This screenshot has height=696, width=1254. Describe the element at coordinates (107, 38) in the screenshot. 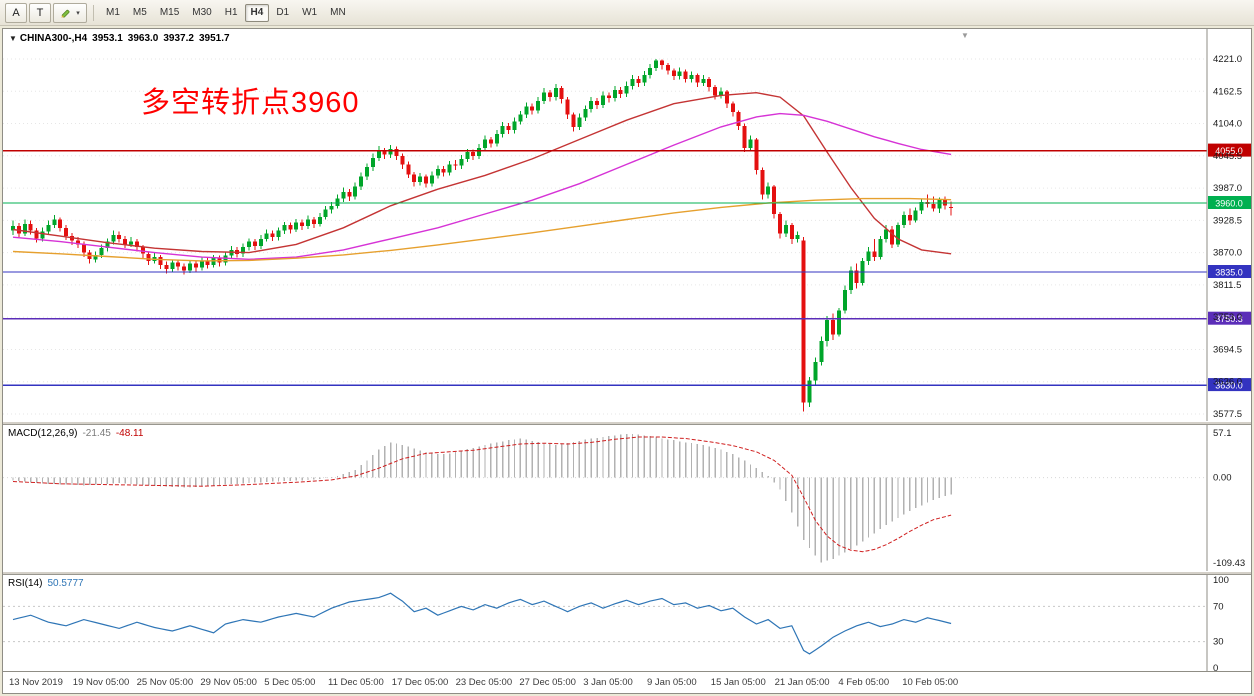

I see `open-value: 3953.1` at that location.